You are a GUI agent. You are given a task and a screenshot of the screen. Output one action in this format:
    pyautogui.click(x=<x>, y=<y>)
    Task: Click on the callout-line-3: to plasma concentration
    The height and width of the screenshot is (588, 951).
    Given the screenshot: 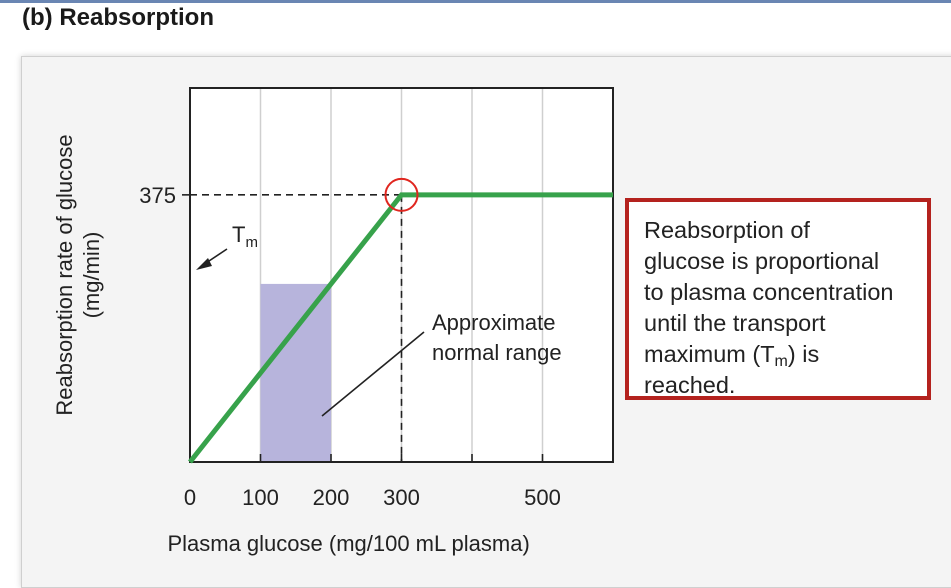 What is the action you would take?
    pyautogui.click(x=769, y=292)
    